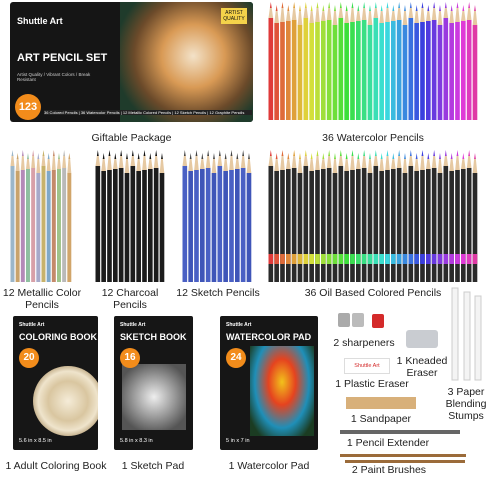  What do you see at coordinates (29, 358) in the screenshot?
I see `count-badge: 20` at bounding box center [29, 358].